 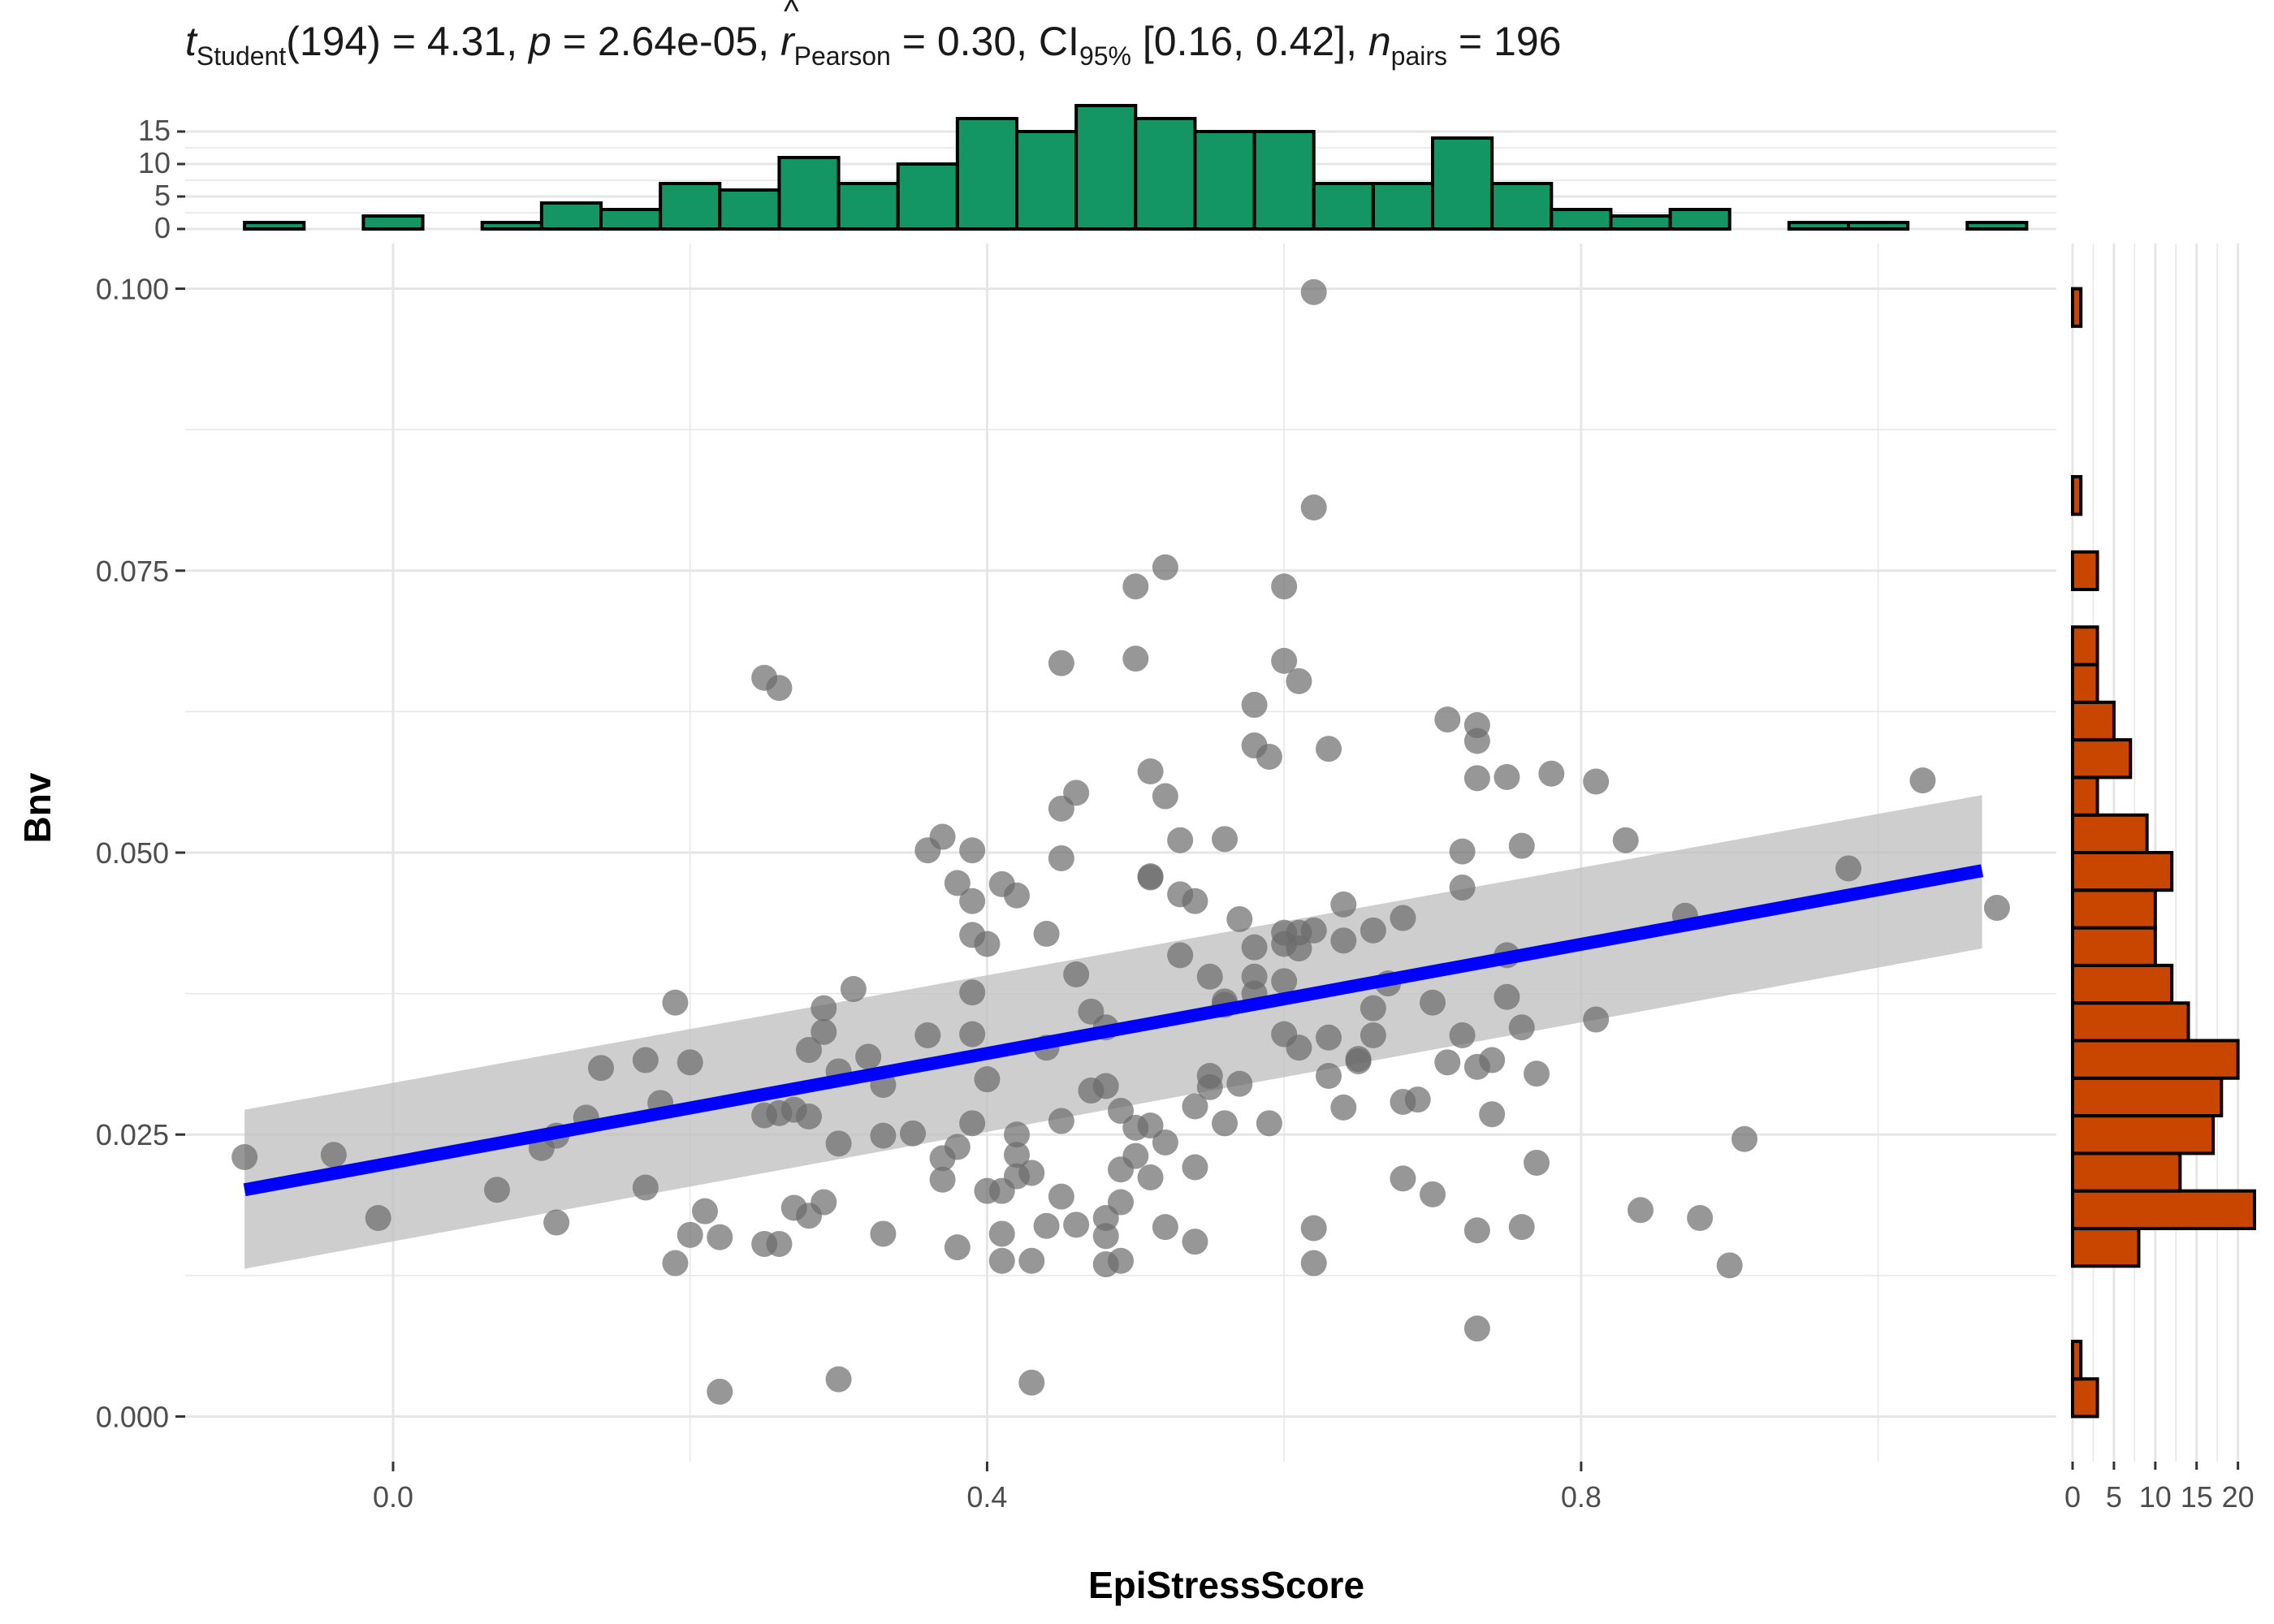 I want to click on y-hist-tick-label: 15, so click(x=2197, y=1497).